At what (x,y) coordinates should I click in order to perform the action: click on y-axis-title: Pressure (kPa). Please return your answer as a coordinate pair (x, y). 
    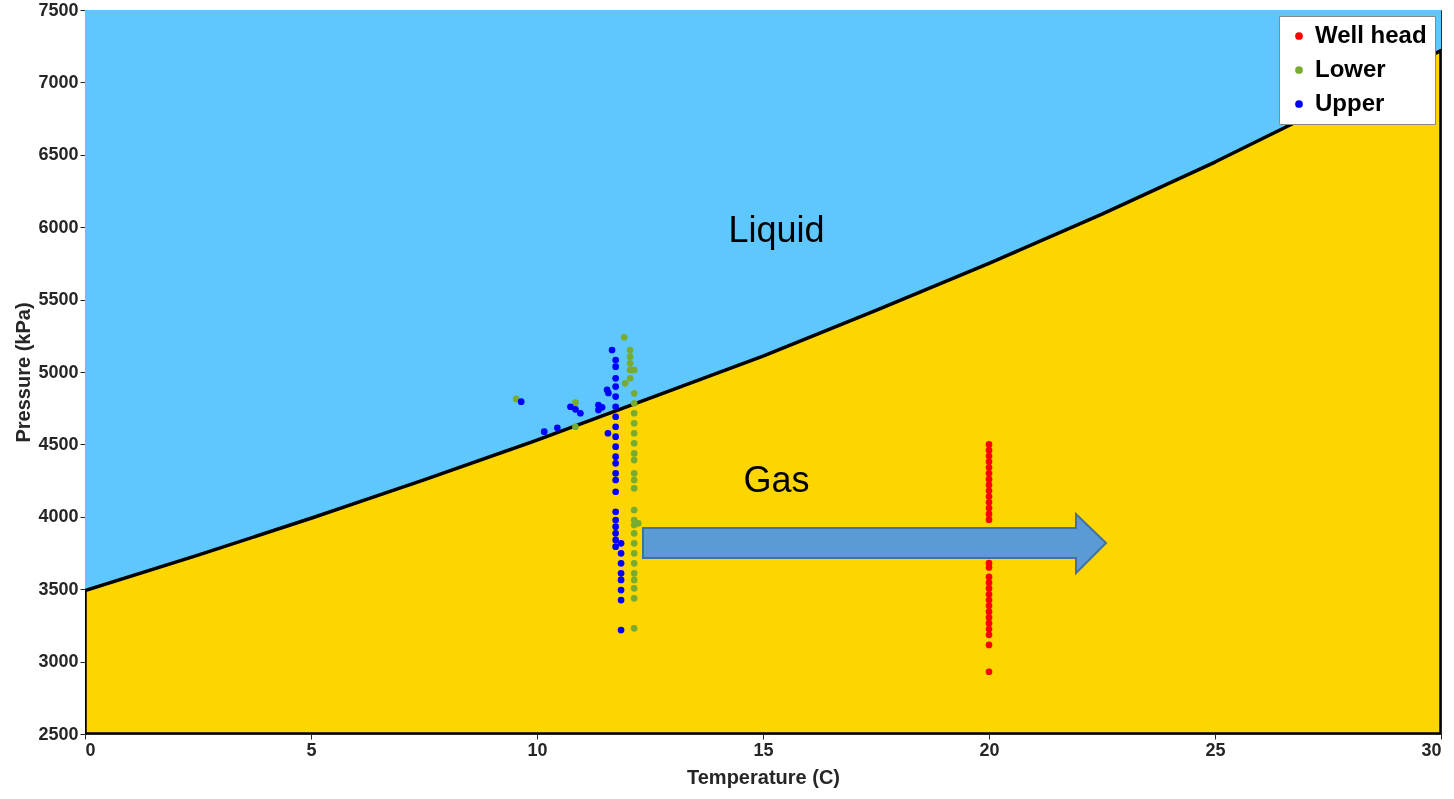
    Looking at the image, I should click on (23, 372).